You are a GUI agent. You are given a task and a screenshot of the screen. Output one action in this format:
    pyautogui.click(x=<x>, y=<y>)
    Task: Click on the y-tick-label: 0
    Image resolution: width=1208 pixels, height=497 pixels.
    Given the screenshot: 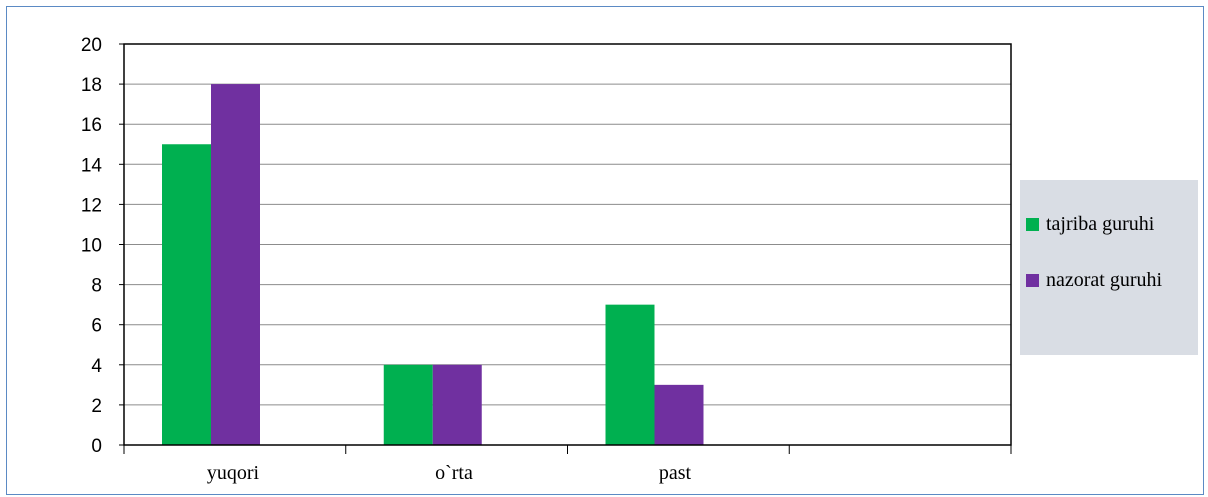 What is the action you would take?
    pyautogui.click(x=96, y=446)
    